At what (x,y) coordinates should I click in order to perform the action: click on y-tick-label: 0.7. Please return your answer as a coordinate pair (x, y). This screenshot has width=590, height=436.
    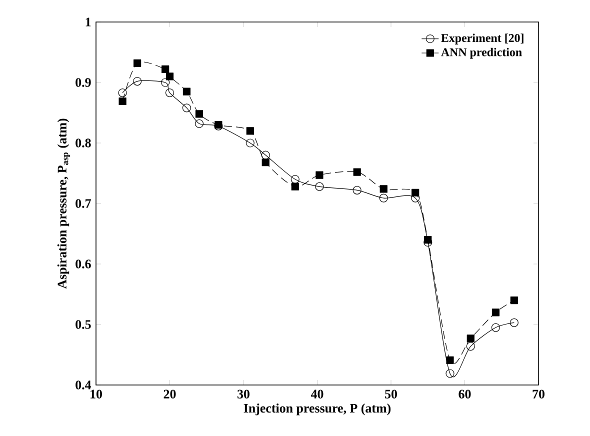
    Looking at the image, I should click on (83, 203).